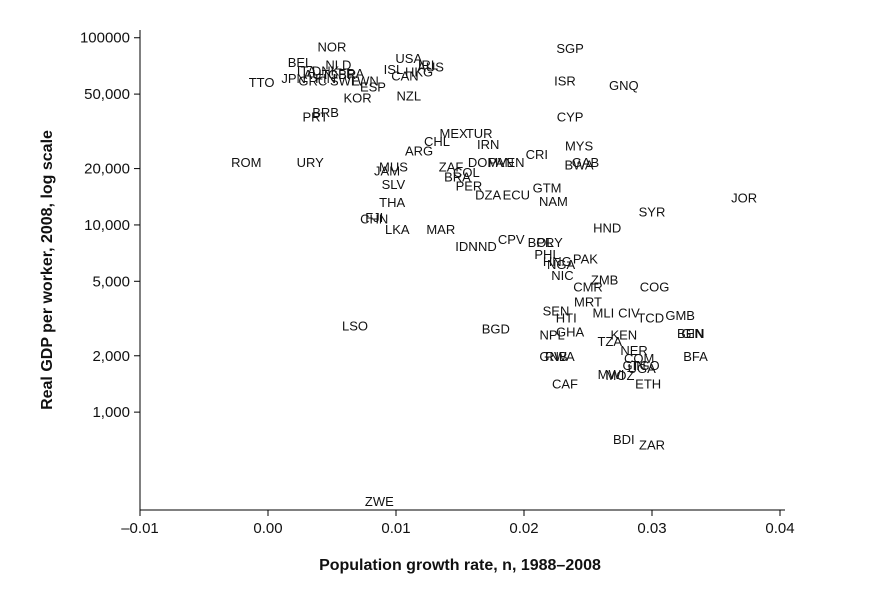  I want to click on data-point-fji: FJI, so click(374, 217).